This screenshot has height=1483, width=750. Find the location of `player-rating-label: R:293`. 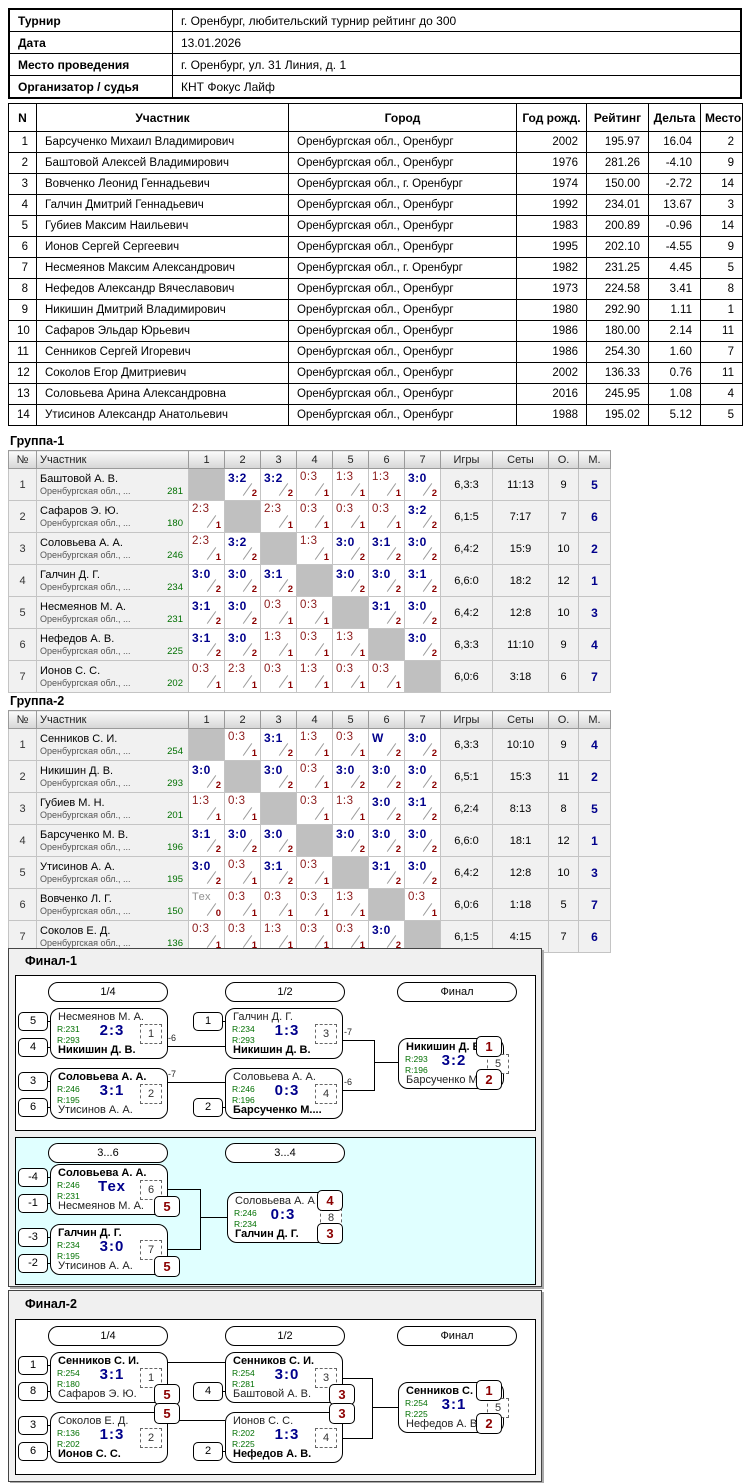

player-rating-label: R:293 is located at coordinates (68, 1040).